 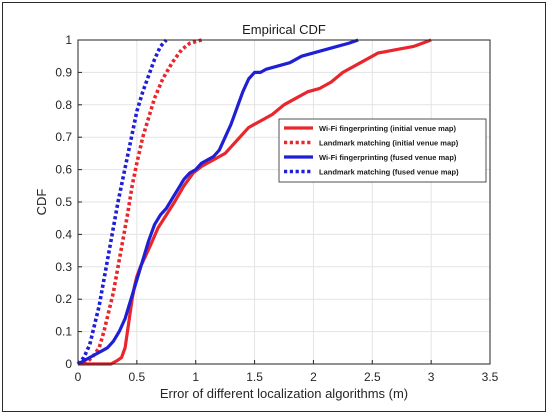 I want to click on x-tick-label: 2, so click(x=313, y=377).